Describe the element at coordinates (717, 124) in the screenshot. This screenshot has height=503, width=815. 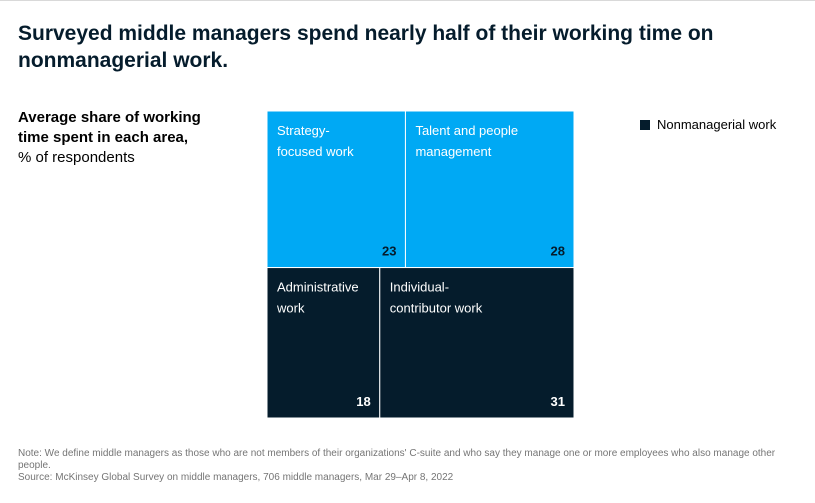
I see `legend-label: Nonmanagerial work` at that location.